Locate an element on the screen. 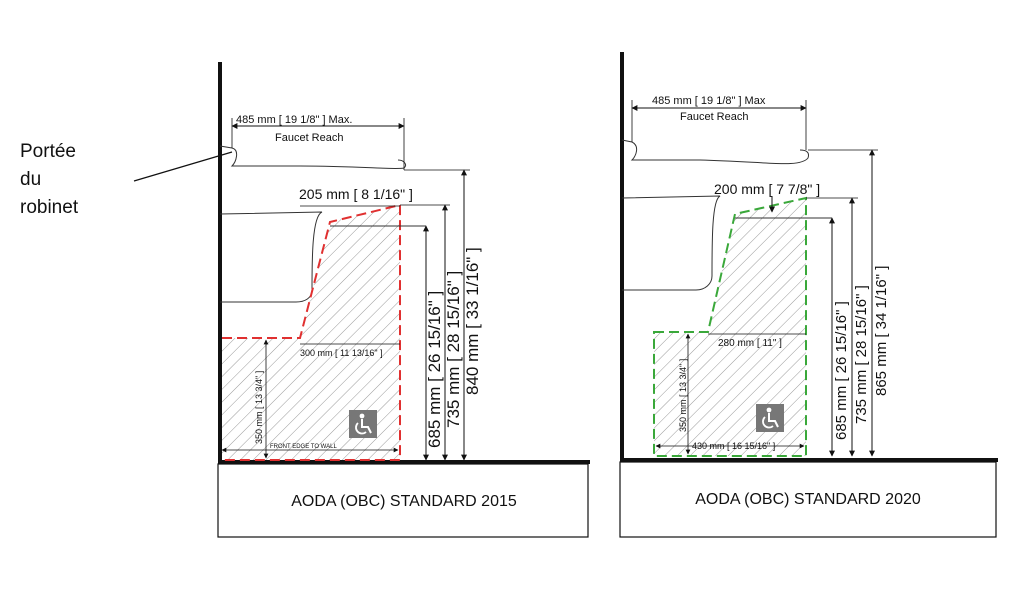  h685-2020: 685 mm [ 26 15/16" ] is located at coordinates (841, 370).